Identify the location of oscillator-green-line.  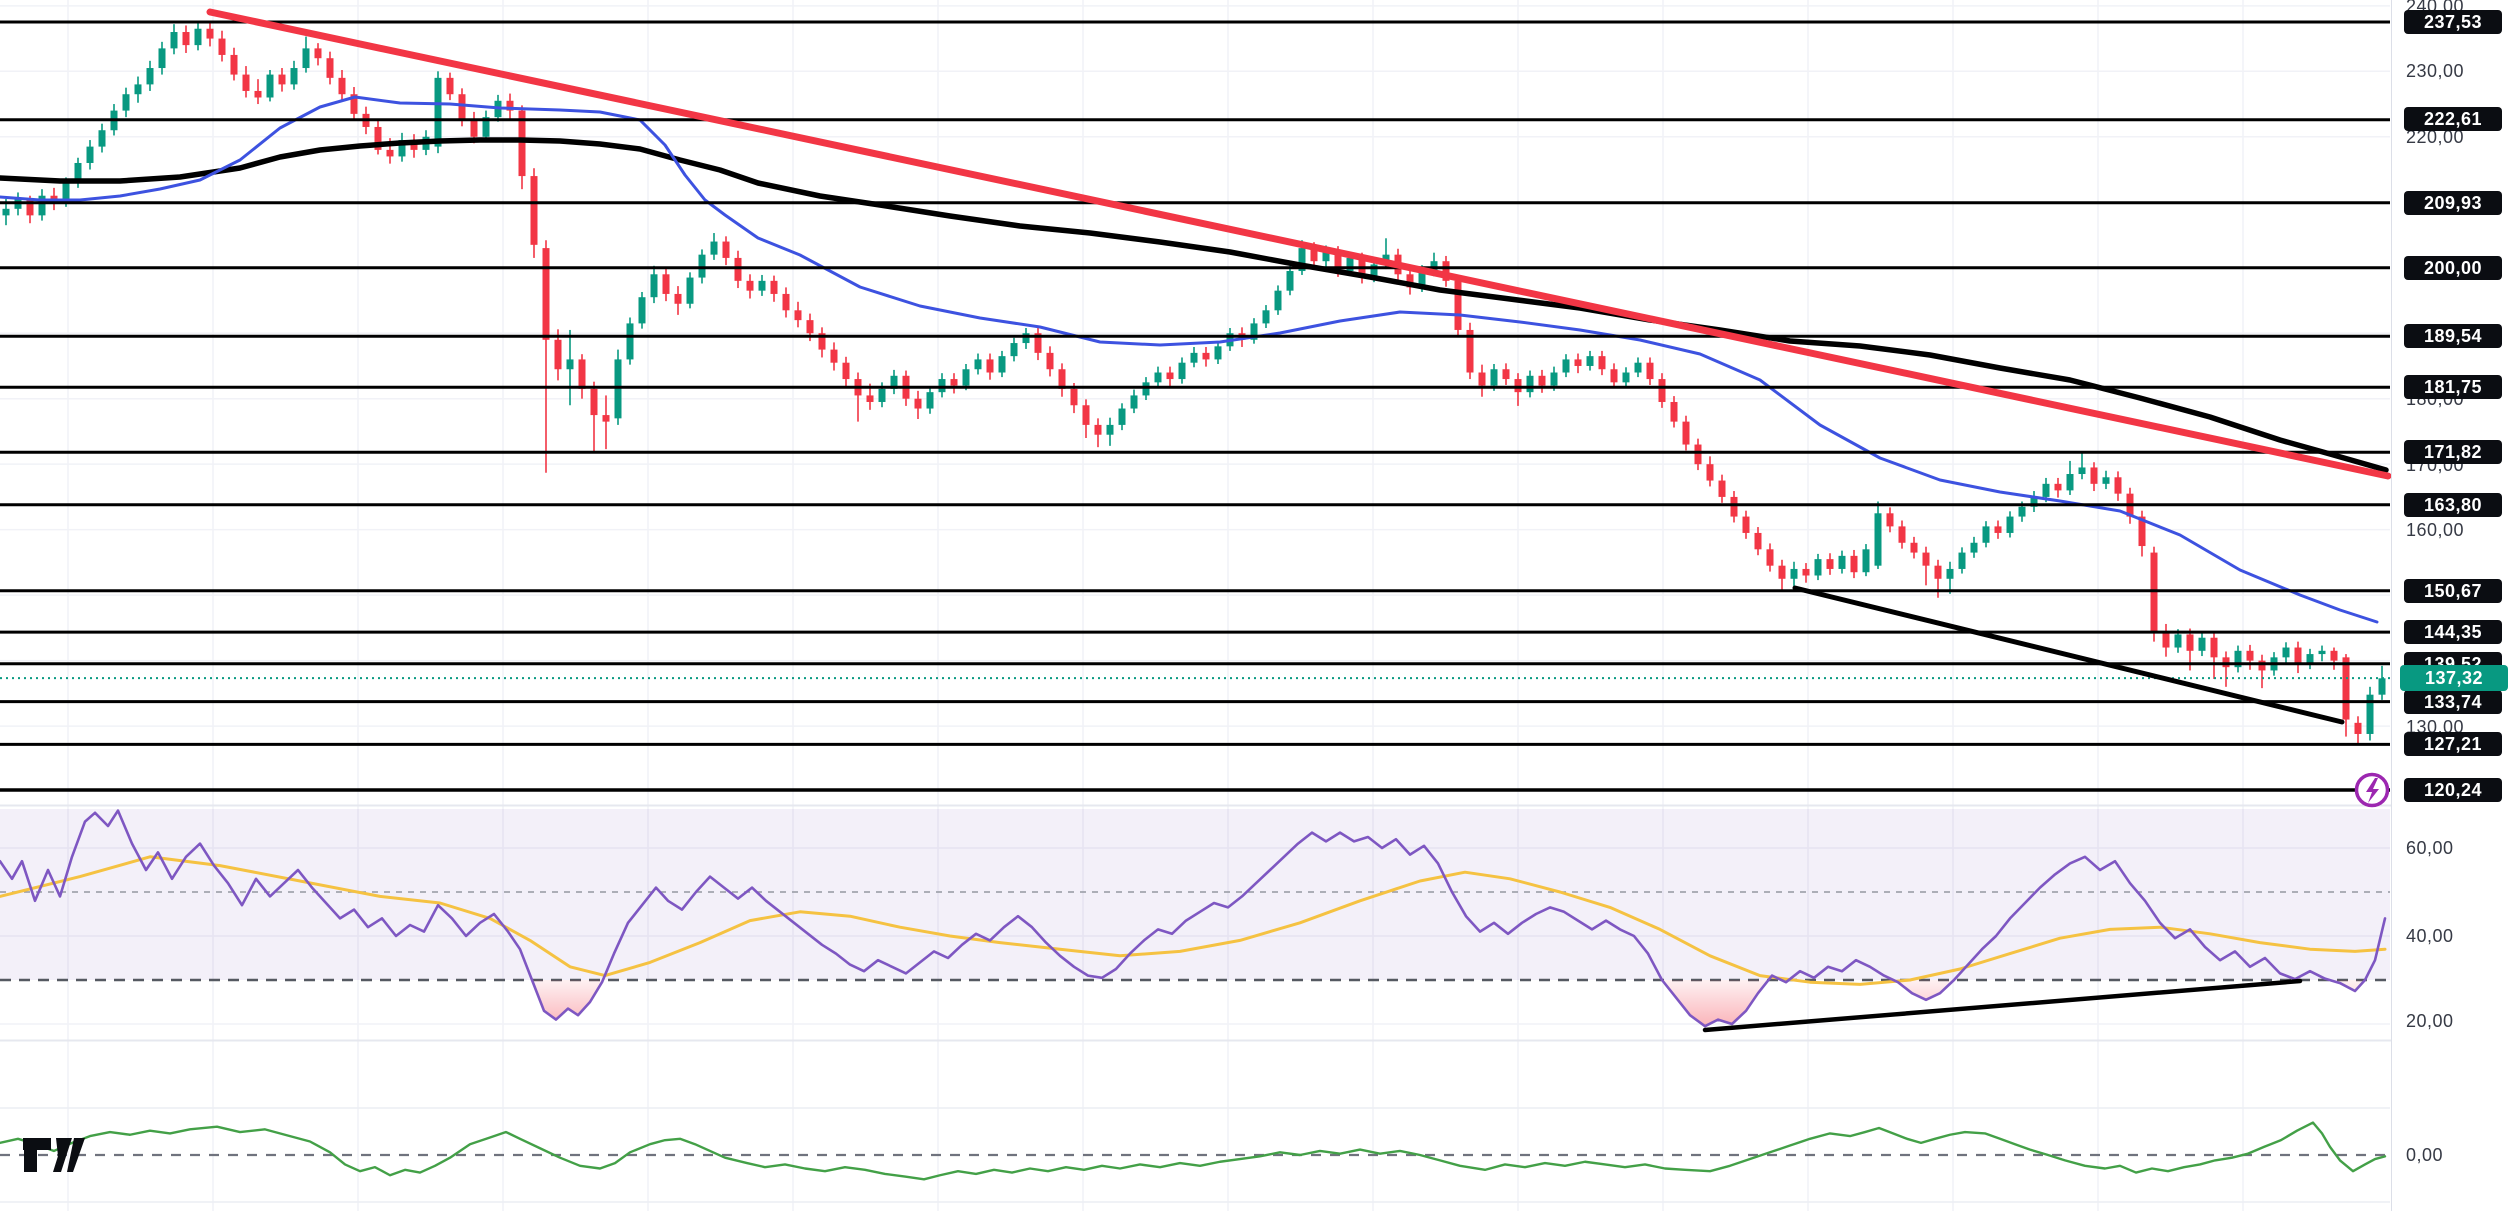
(1193, 1151).